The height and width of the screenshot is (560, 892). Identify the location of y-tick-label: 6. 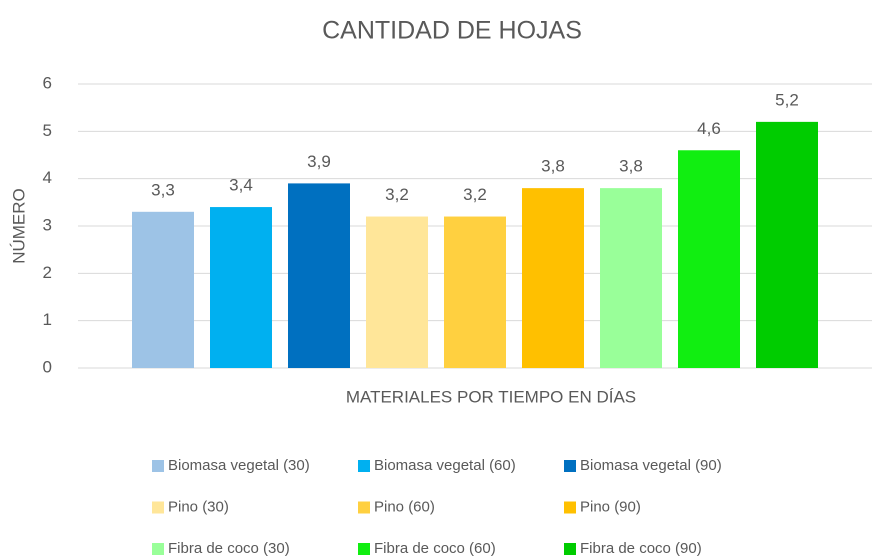
(47, 82).